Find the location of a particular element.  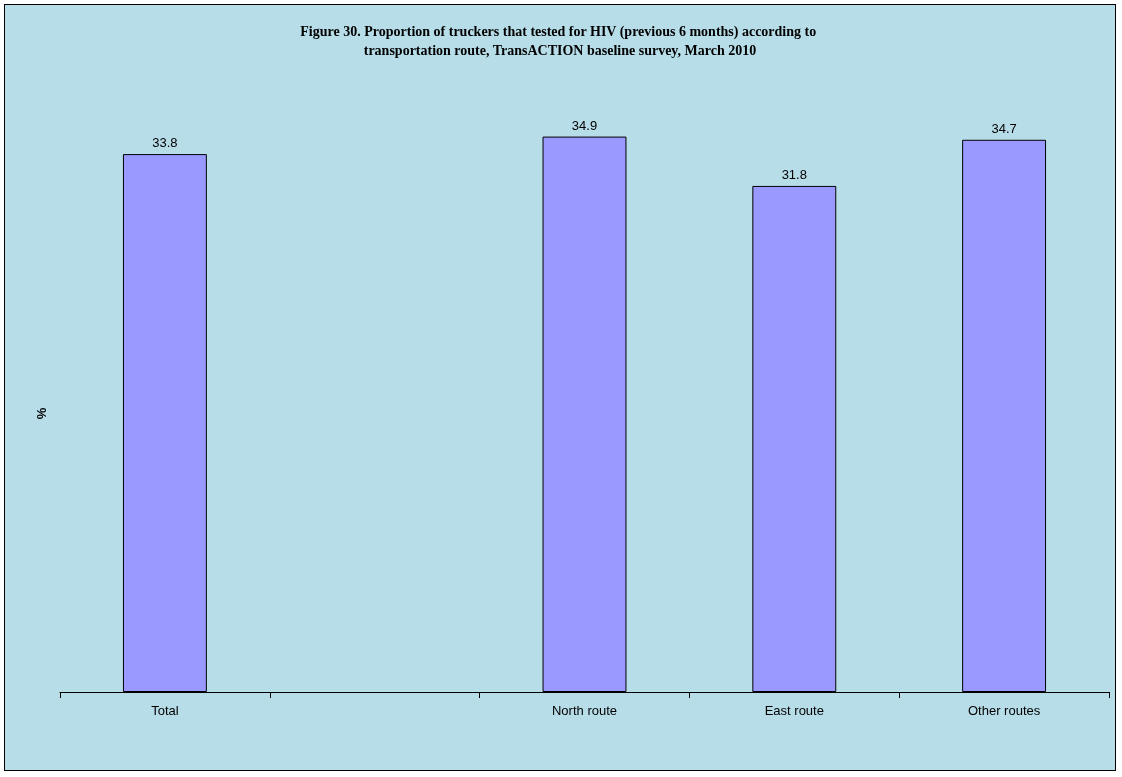

data-label: 34.9 is located at coordinates (584, 125).